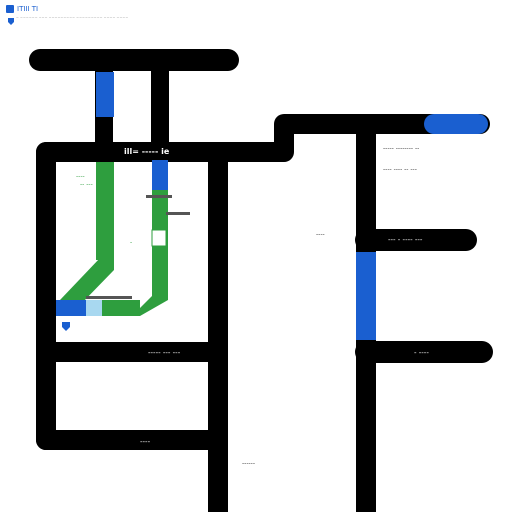 The width and height of the screenshot is (512, 512). I want to click on street-label-bottom-left: ----, so click(145, 442).